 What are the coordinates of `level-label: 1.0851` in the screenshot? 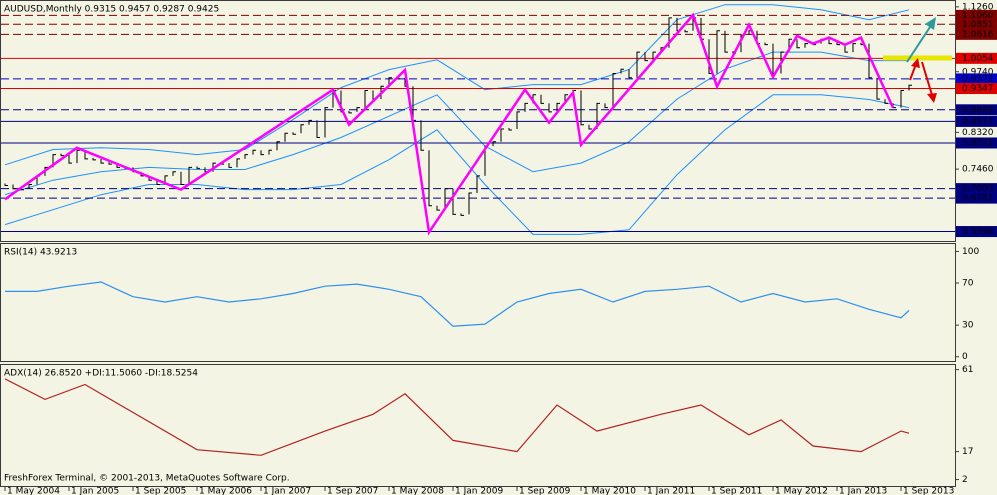 It's located at (978, 25).